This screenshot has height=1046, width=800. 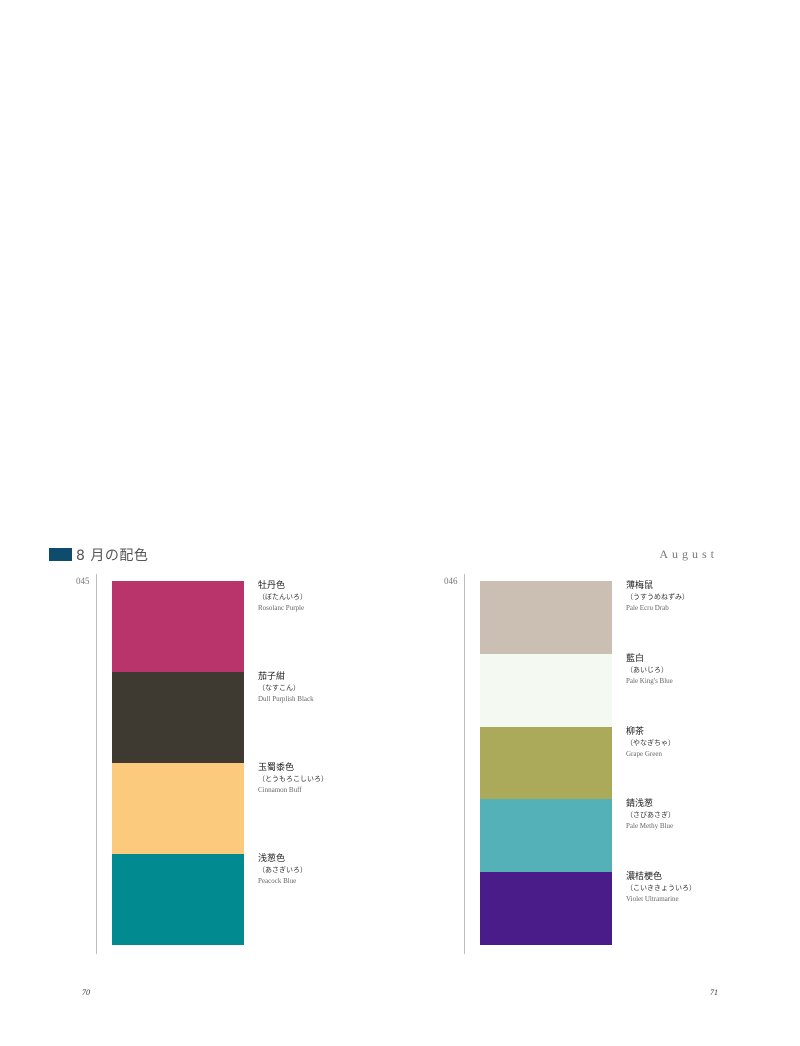 What do you see at coordinates (277, 881) in the screenshot?
I see `color-name-english: Peacock Blue` at bounding box center [277, 881].